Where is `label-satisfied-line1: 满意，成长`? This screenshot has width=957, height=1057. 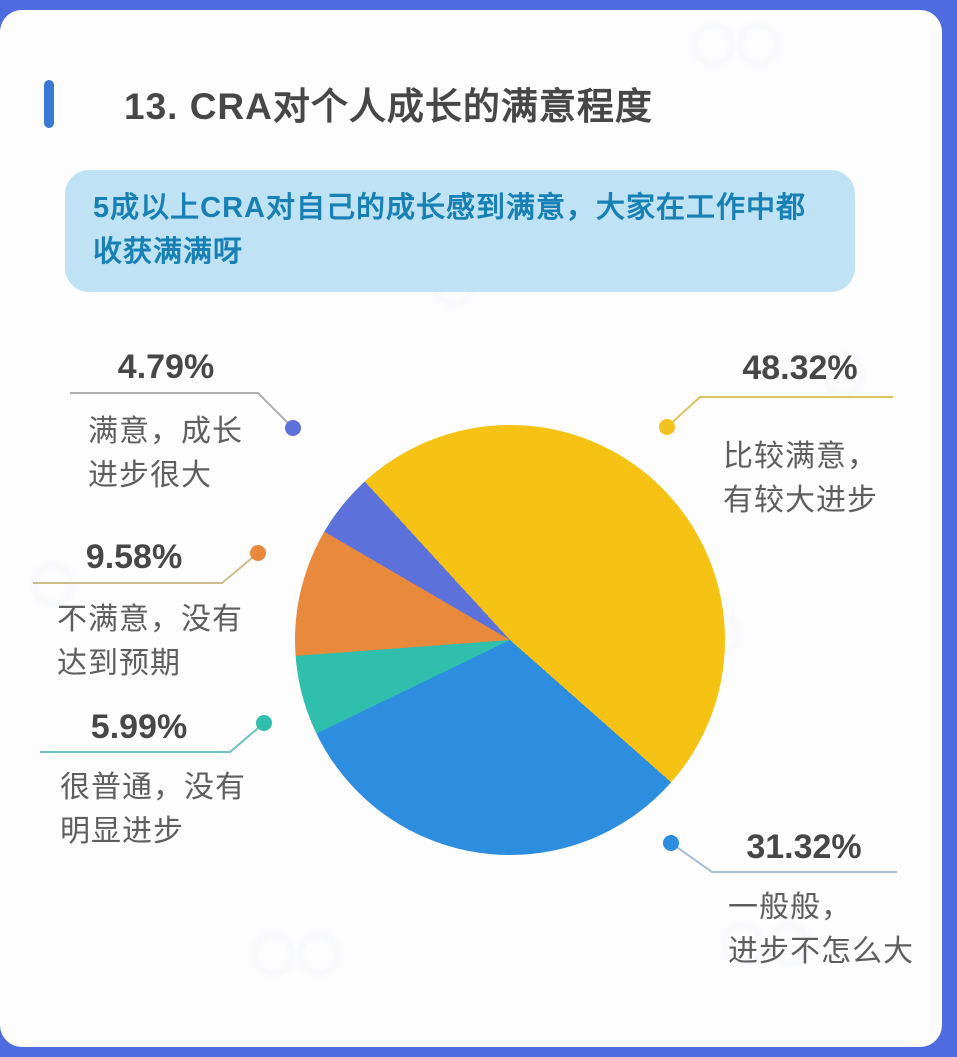 label-satisfied-line1: 满意，成长 is located at coordinates (165, 431).